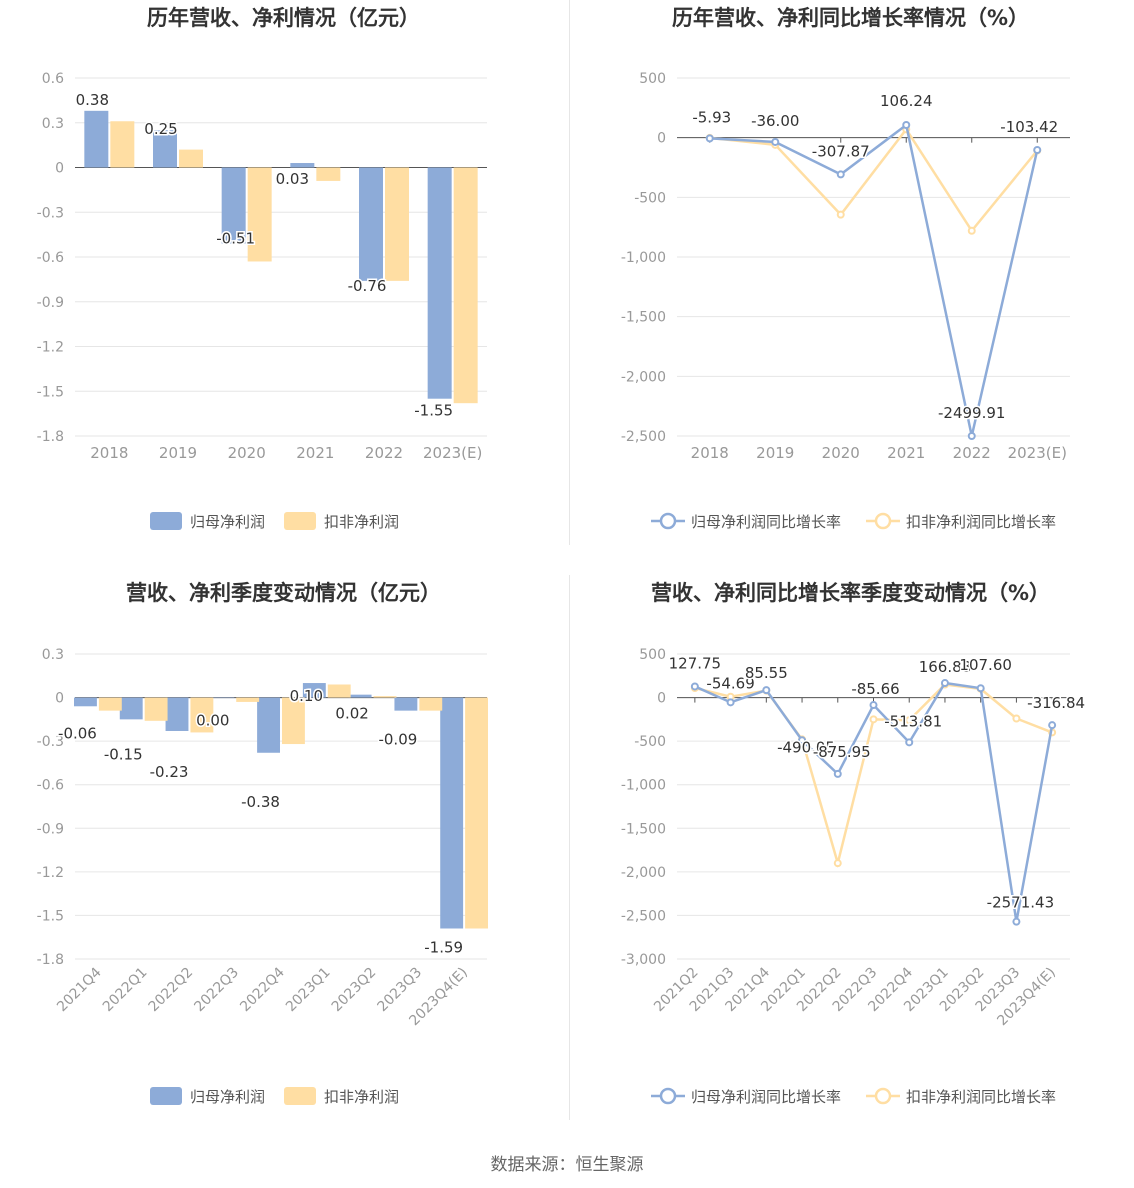  I want to click on data-label: 107.60, so click(985, 665).